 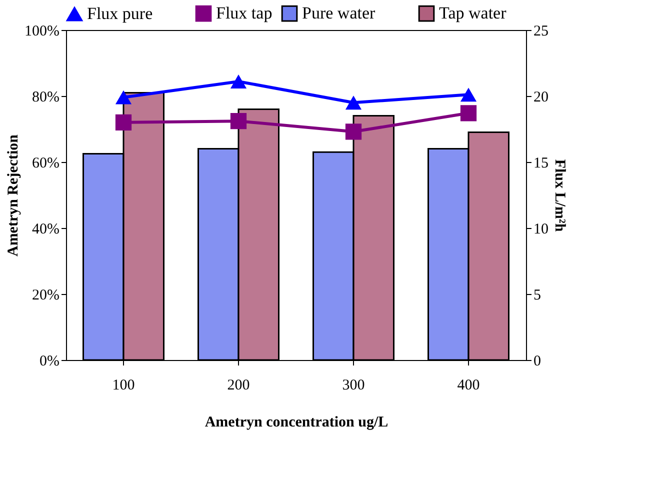 What do you see at coordinates (541, 32) in the screenshot?
I see `y2-tick-label: 25` at bounding box center [541, 32].